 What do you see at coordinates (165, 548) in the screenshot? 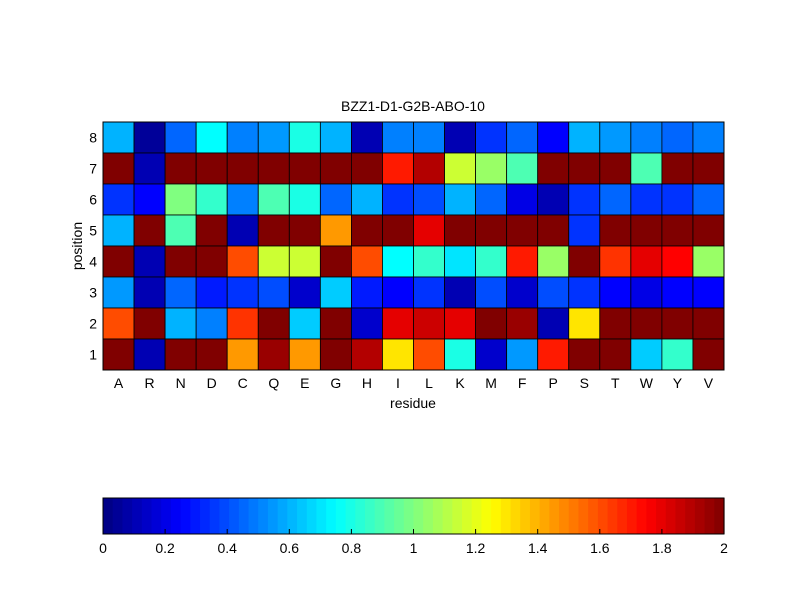
I see `colorbar-tick-label: 0.2` at bounding box center [165, 548].